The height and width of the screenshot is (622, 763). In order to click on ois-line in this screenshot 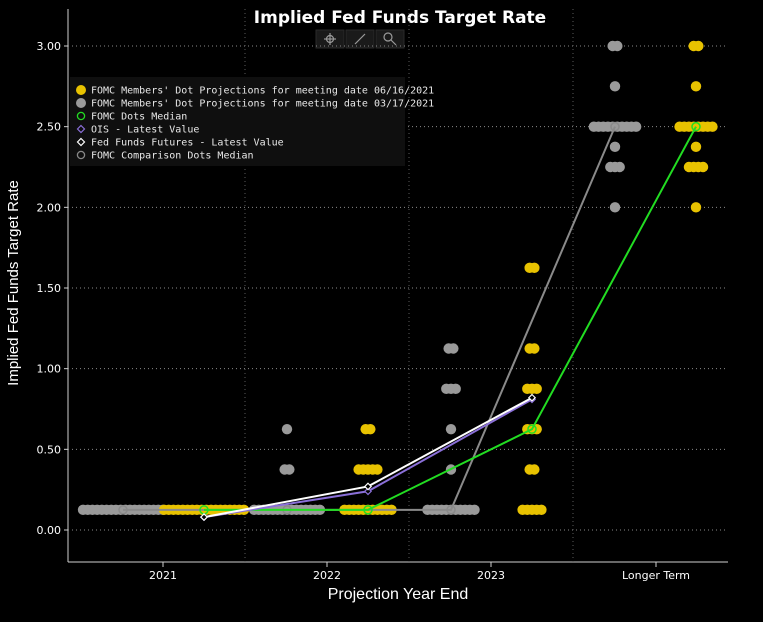, I will do `click(368, 458)`.